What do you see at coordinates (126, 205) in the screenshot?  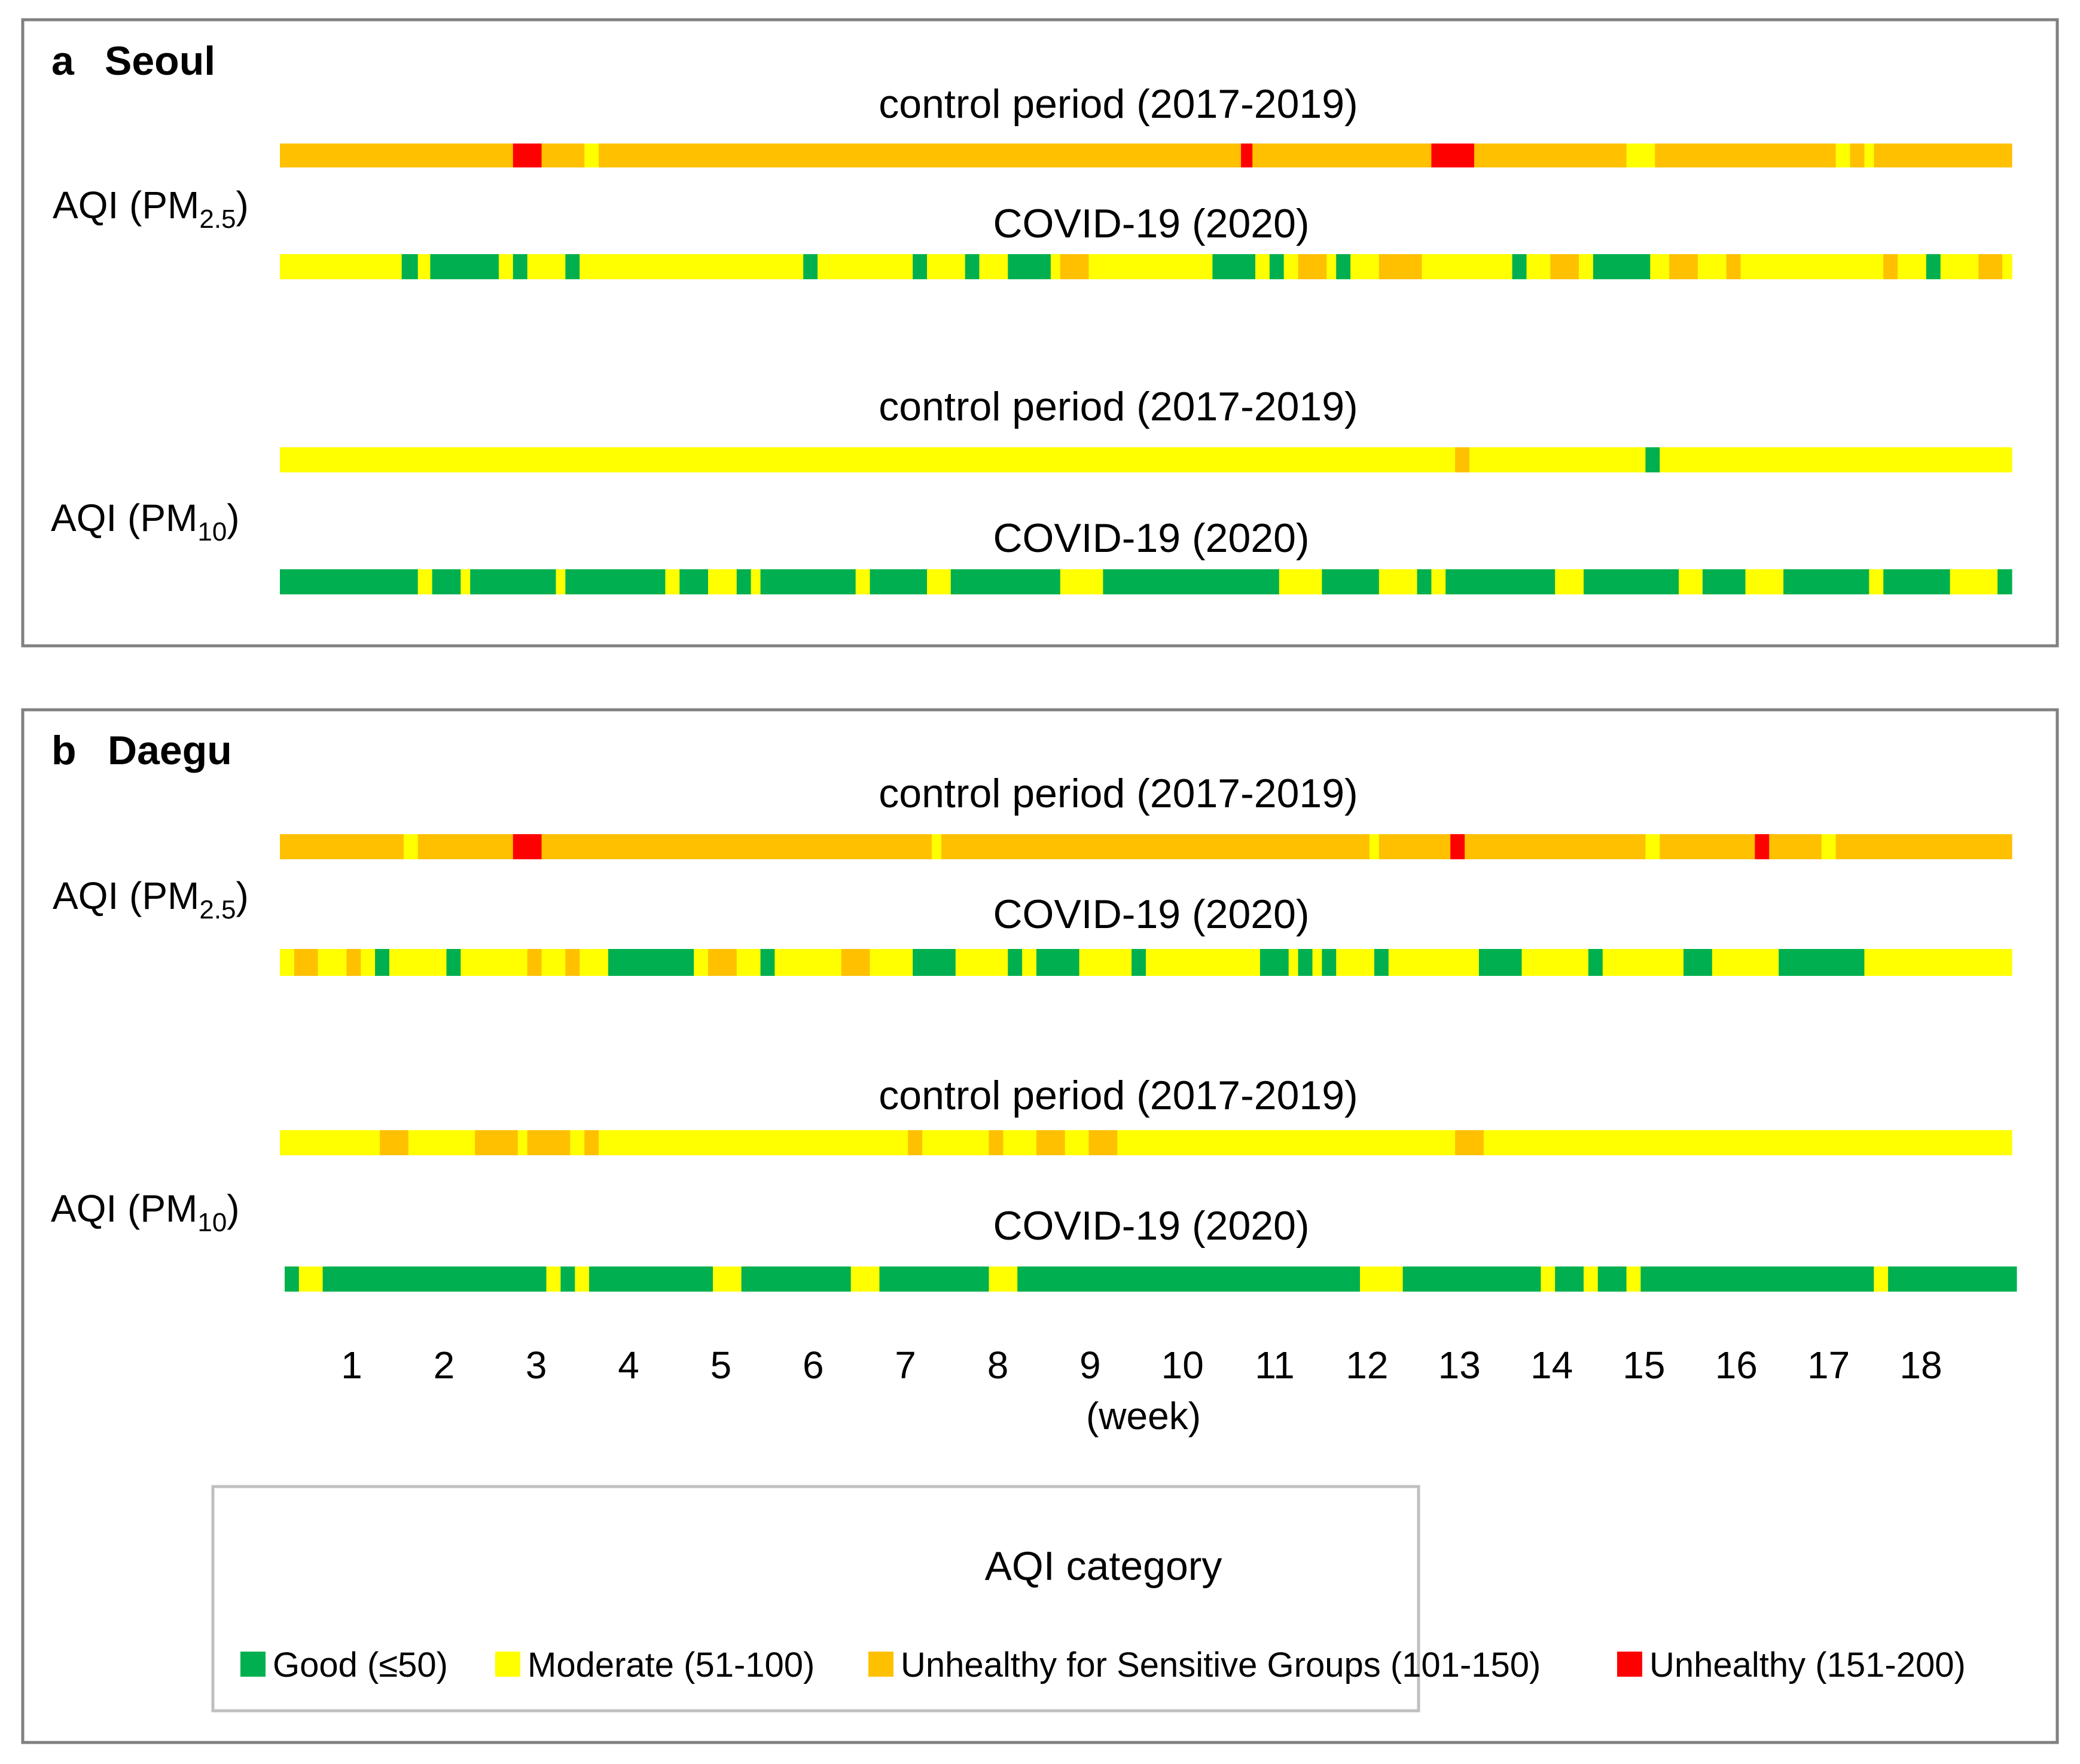 I see `seoul-pm25-label-main: AQI (PM` at bounding box center [126, 205].